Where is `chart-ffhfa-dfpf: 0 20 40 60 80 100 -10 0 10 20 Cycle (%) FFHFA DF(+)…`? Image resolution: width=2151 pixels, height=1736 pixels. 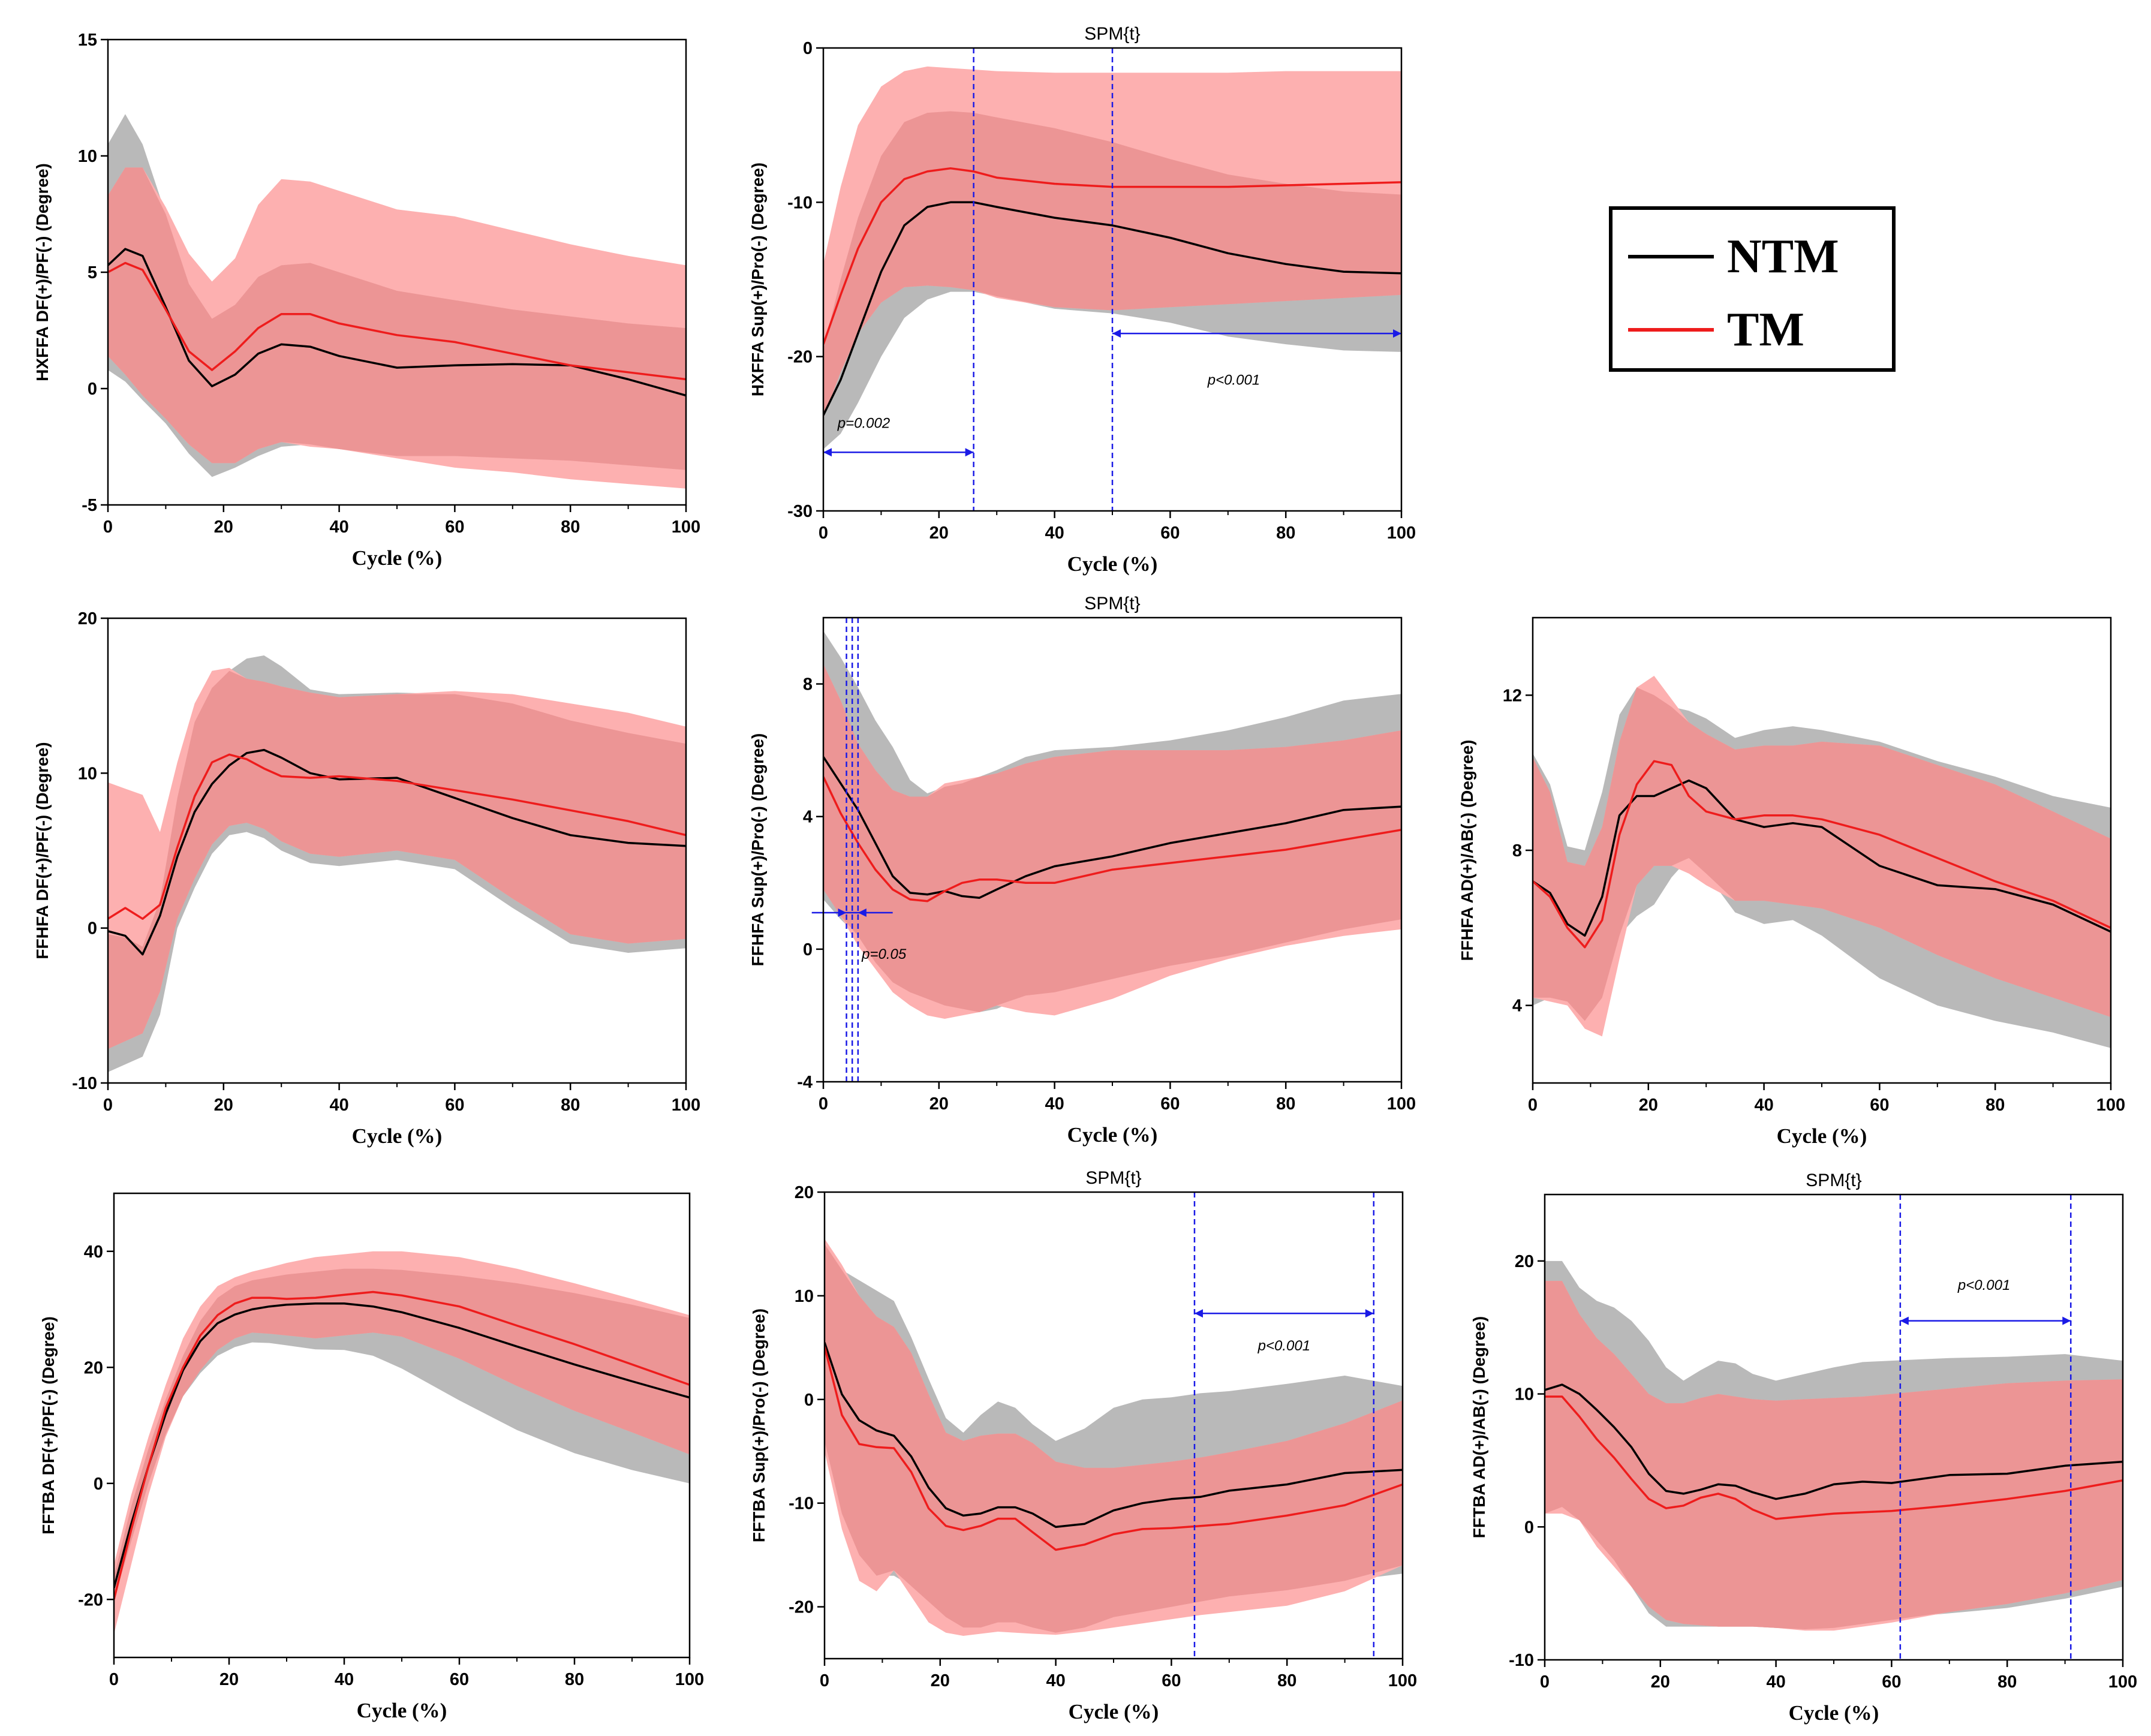 chart-ffhfa-dfpf: 0 20 40 60 80 100 -10 0 10 20 Cycle (%) FFHFA DF(+)… is located at coordinates (366, 878).